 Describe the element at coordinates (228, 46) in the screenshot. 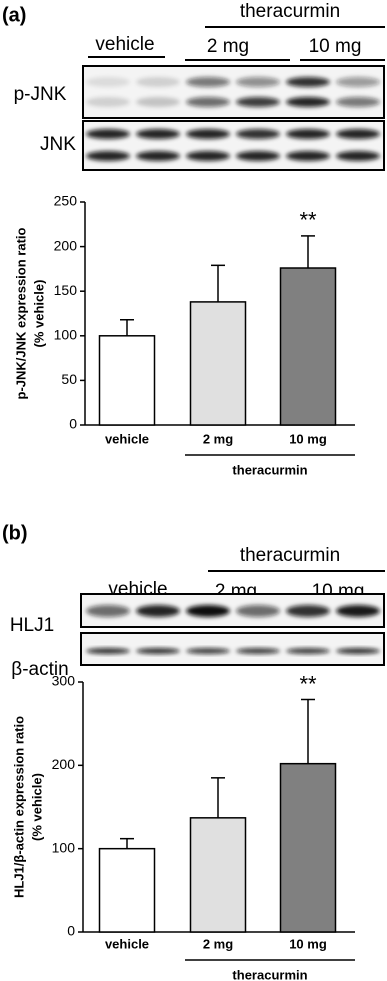

I see `lane-label: 2 mg` at that location.